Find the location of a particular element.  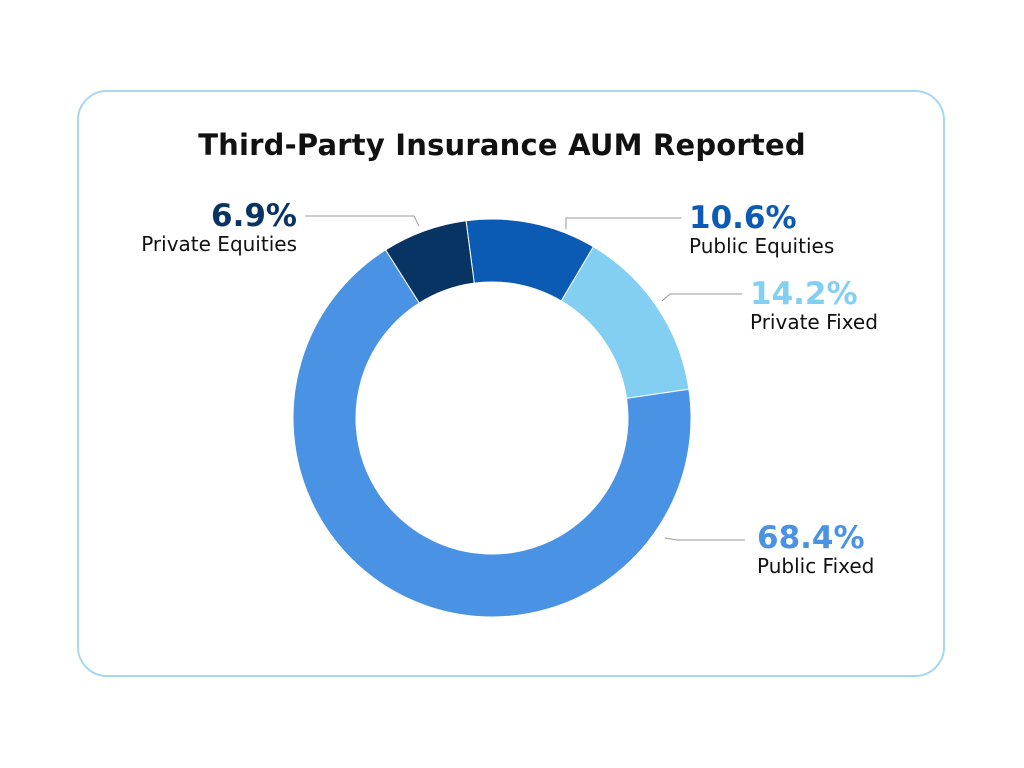

callout-private-fixed: 14.2% Private Fixed is located at coordinates (814, 305).